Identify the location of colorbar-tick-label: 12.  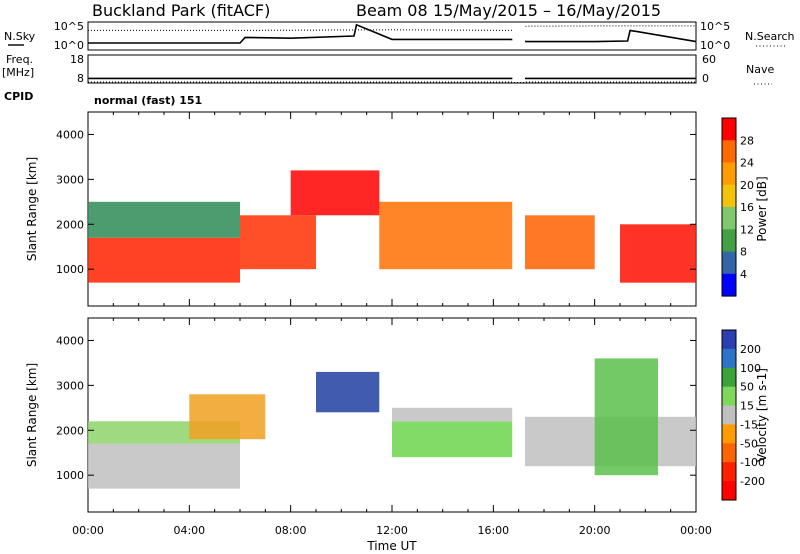
(747, 229).